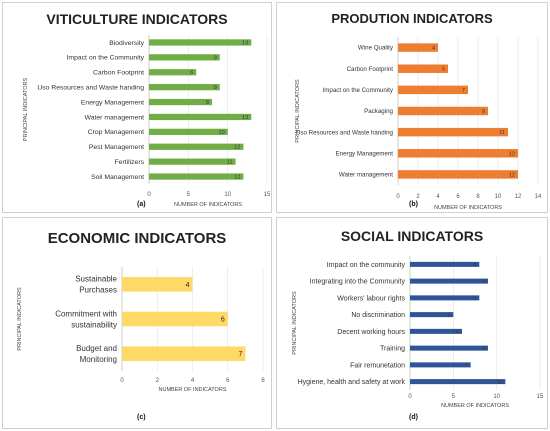  What do you see at coordinates (141, 204) in the screenshot?
I see `panel-label: (a)` at bounding box center [141, 204].